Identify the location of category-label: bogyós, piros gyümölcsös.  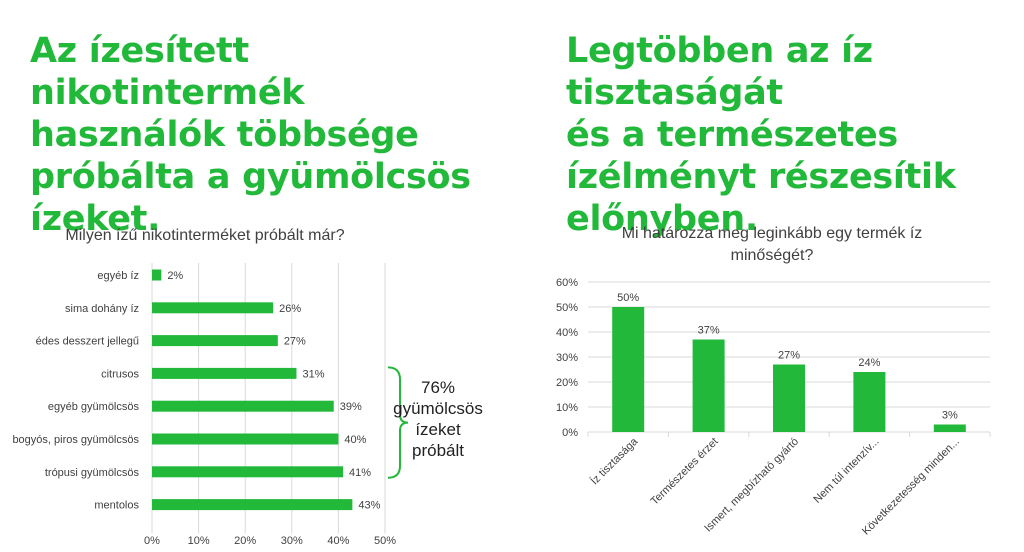
(75, 440).